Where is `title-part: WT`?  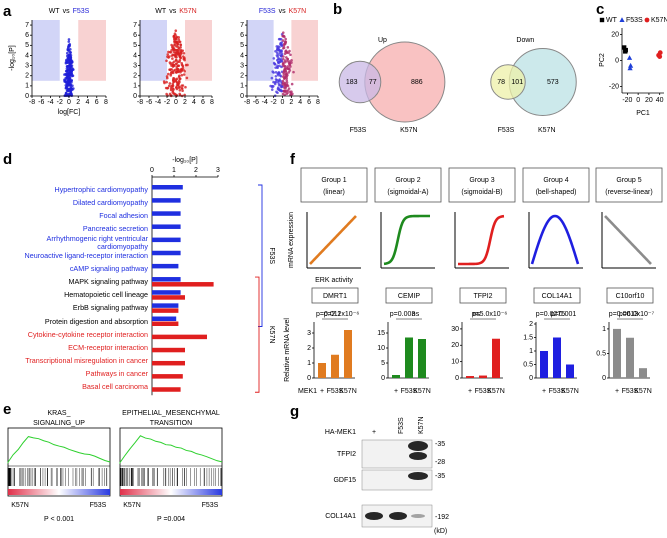 title-part: WT is located at coordinates (55, 11).